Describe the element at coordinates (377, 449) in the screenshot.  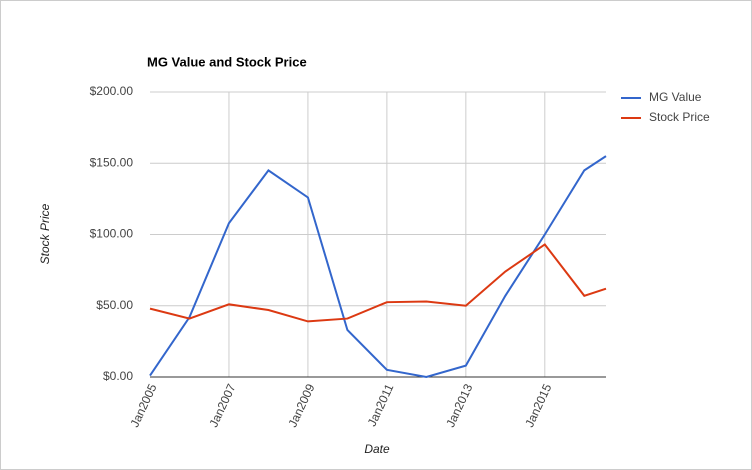
I see `x-axis-title: Date` at that location.